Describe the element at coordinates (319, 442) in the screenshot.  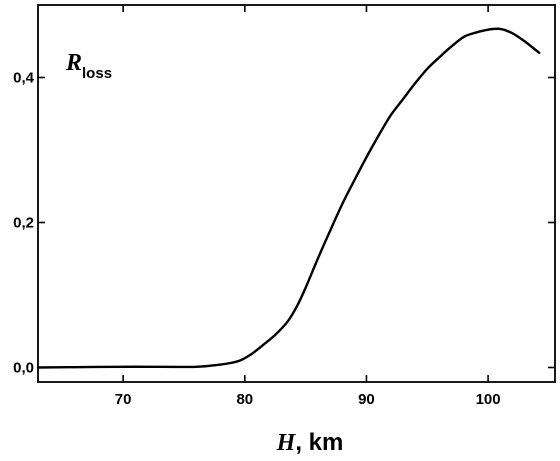
I see `x-axis-label-unit: , km` at that location.